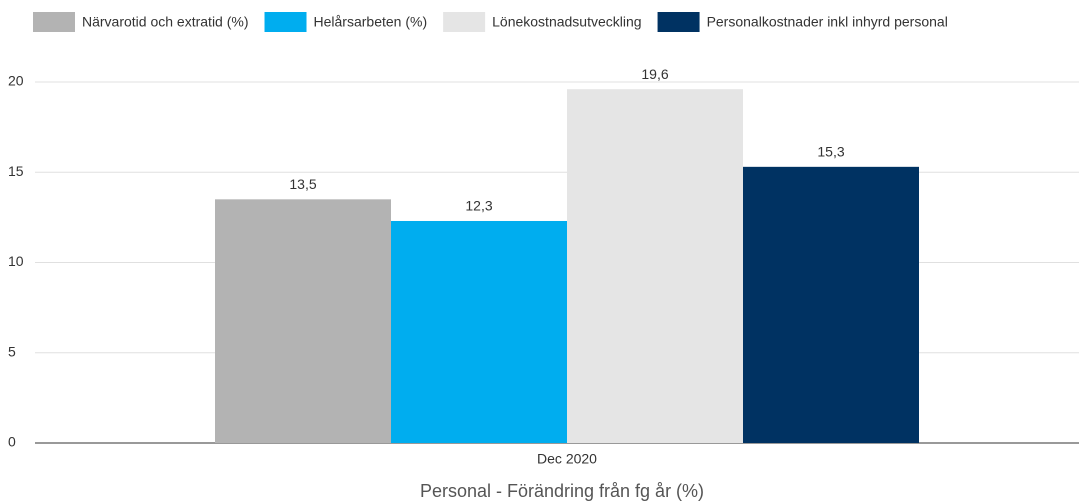 This screenshot has height=504, width=1079. Describe the element at coordinates (16, 261) in the screenshot. I see `y-tick-label: 10` at that location.